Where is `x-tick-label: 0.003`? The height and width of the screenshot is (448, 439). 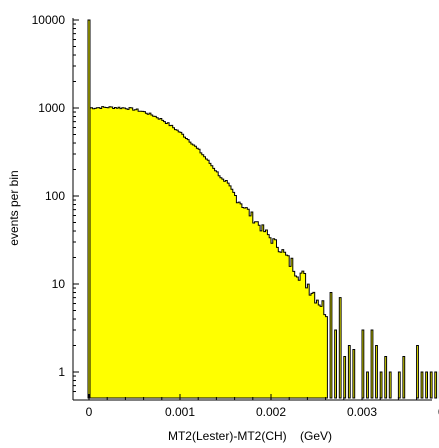 x-tick-label: 0.003 is located at coordinates (362, 412).